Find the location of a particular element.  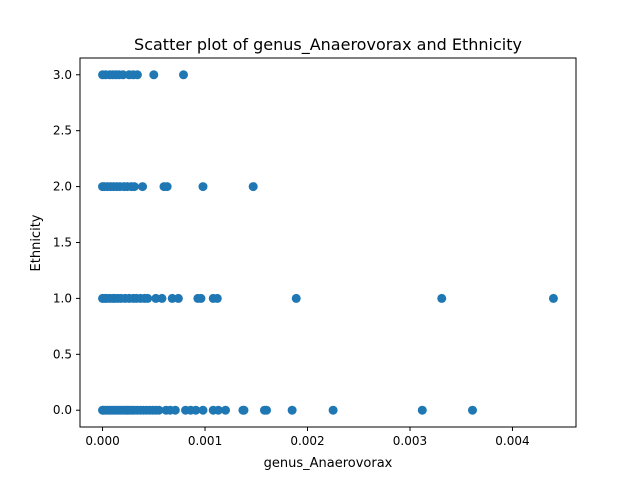

x-tick-label: 0.000 is located at coordinates (102, 441).